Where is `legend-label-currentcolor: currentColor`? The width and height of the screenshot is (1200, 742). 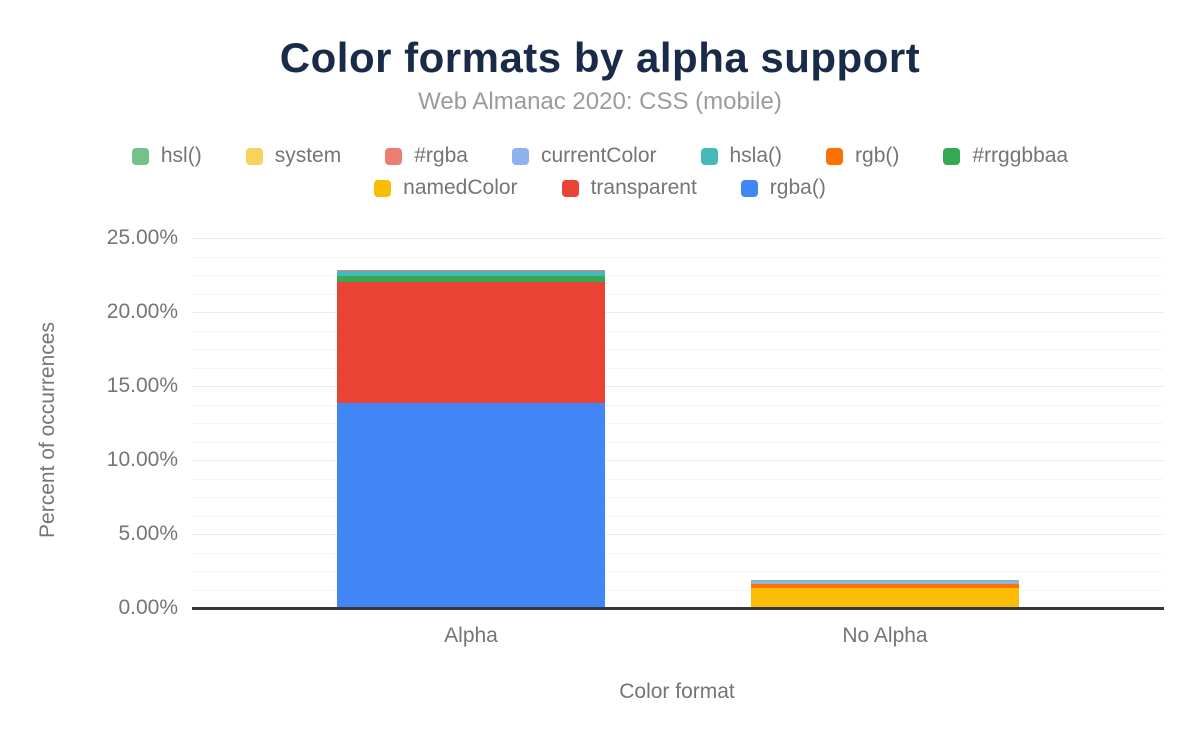
legend-label-currentcolor: currentColor is located at coordinates (598, 155).